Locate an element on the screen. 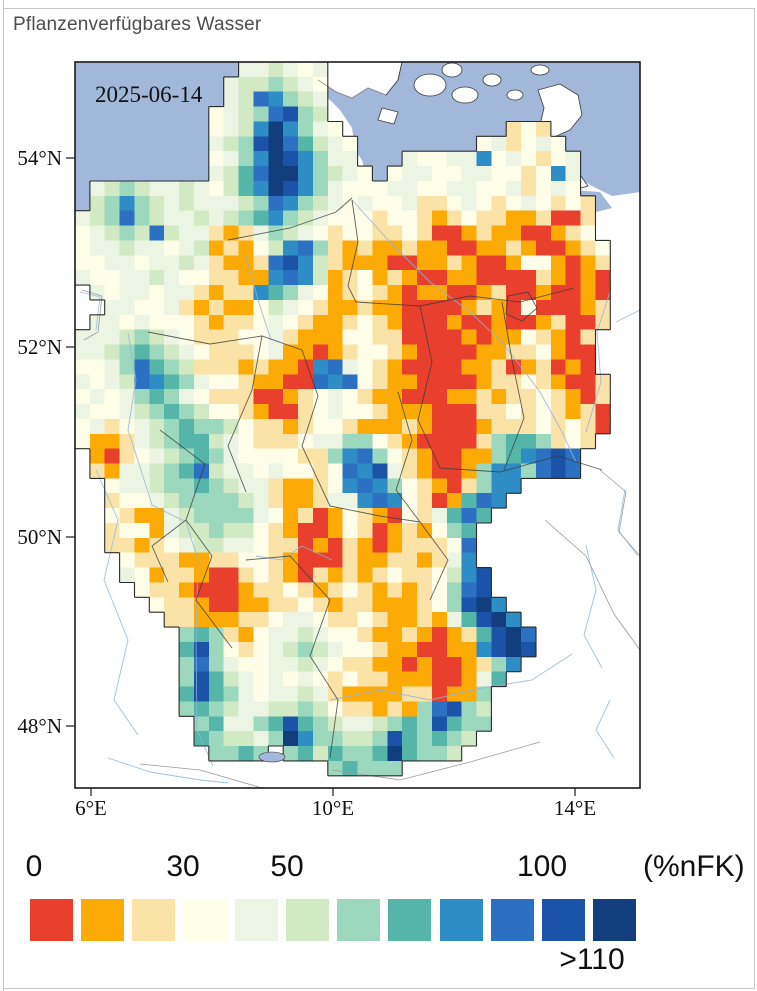  legend-tick-label: 100 is located at coordinates (542, 866).